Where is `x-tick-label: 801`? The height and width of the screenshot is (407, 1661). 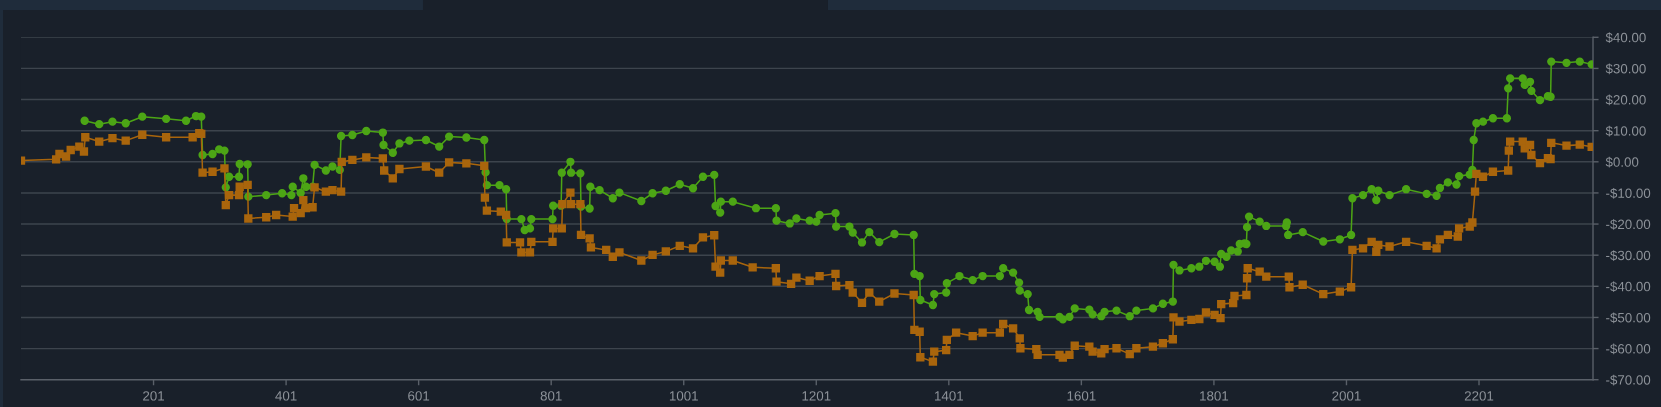 x-tick-label: 801 is located at coordinates (551, 396).